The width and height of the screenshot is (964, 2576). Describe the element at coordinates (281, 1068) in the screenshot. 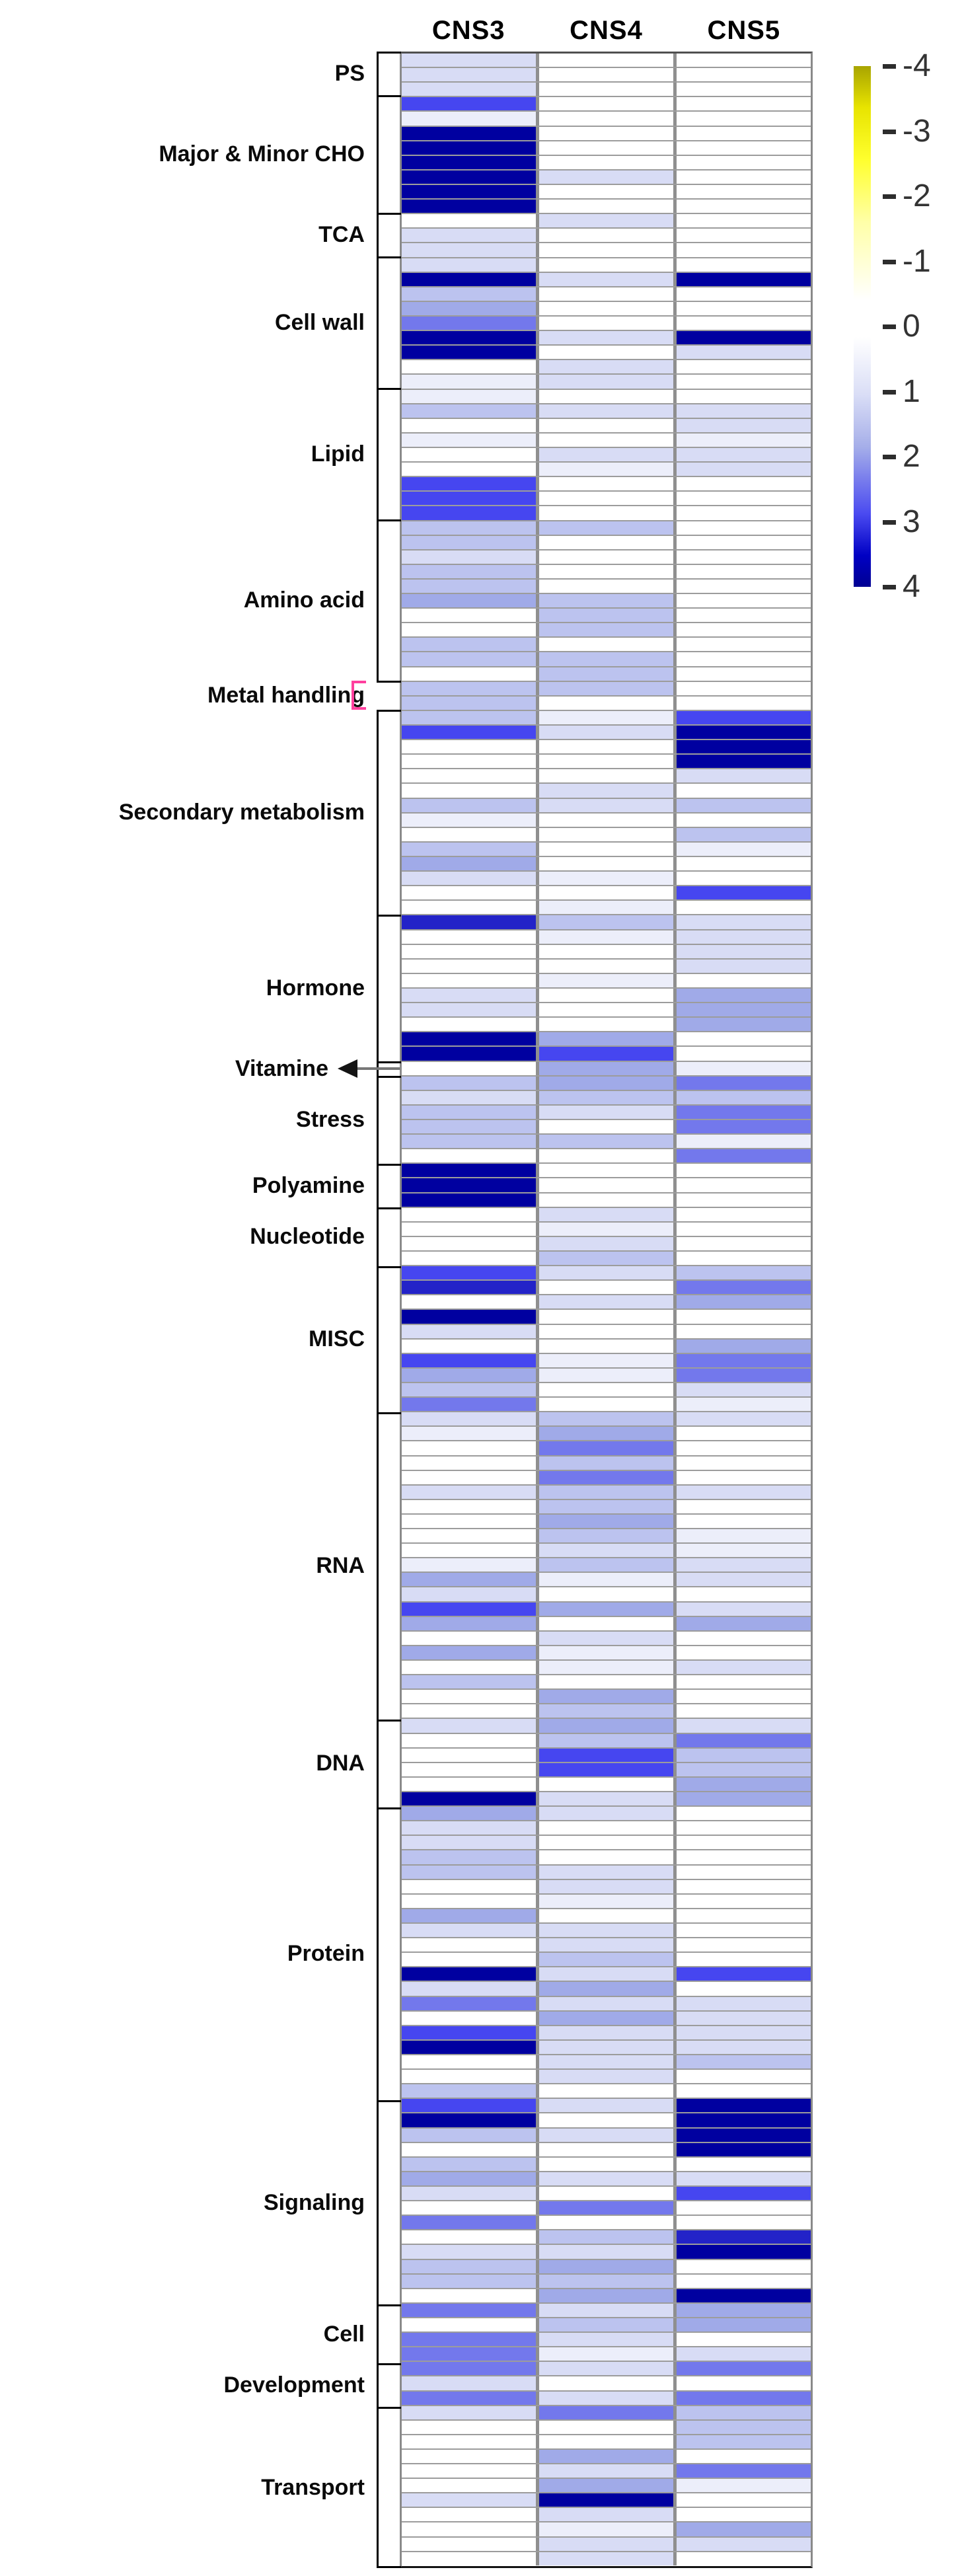

I see `category-label-vitamine: Vitamine` at that location.